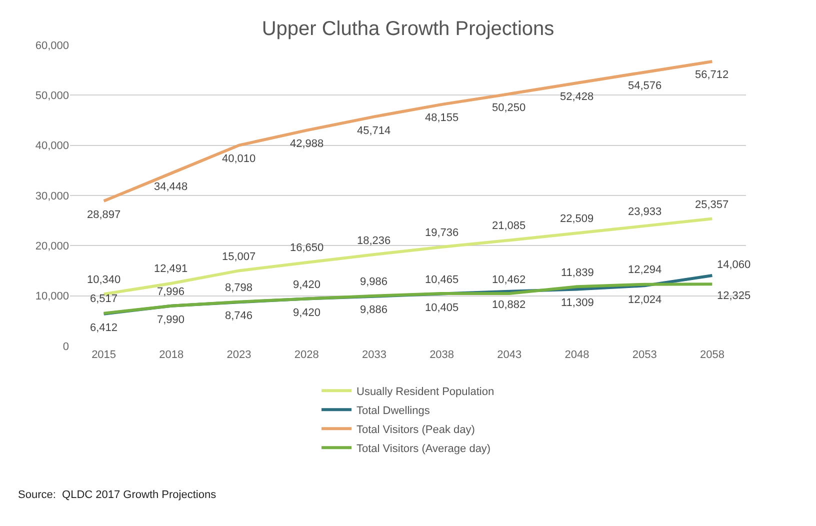 The width and height of the screenshot is (816, 526). I want to click on data-label: 8,798, so click(239, 288).